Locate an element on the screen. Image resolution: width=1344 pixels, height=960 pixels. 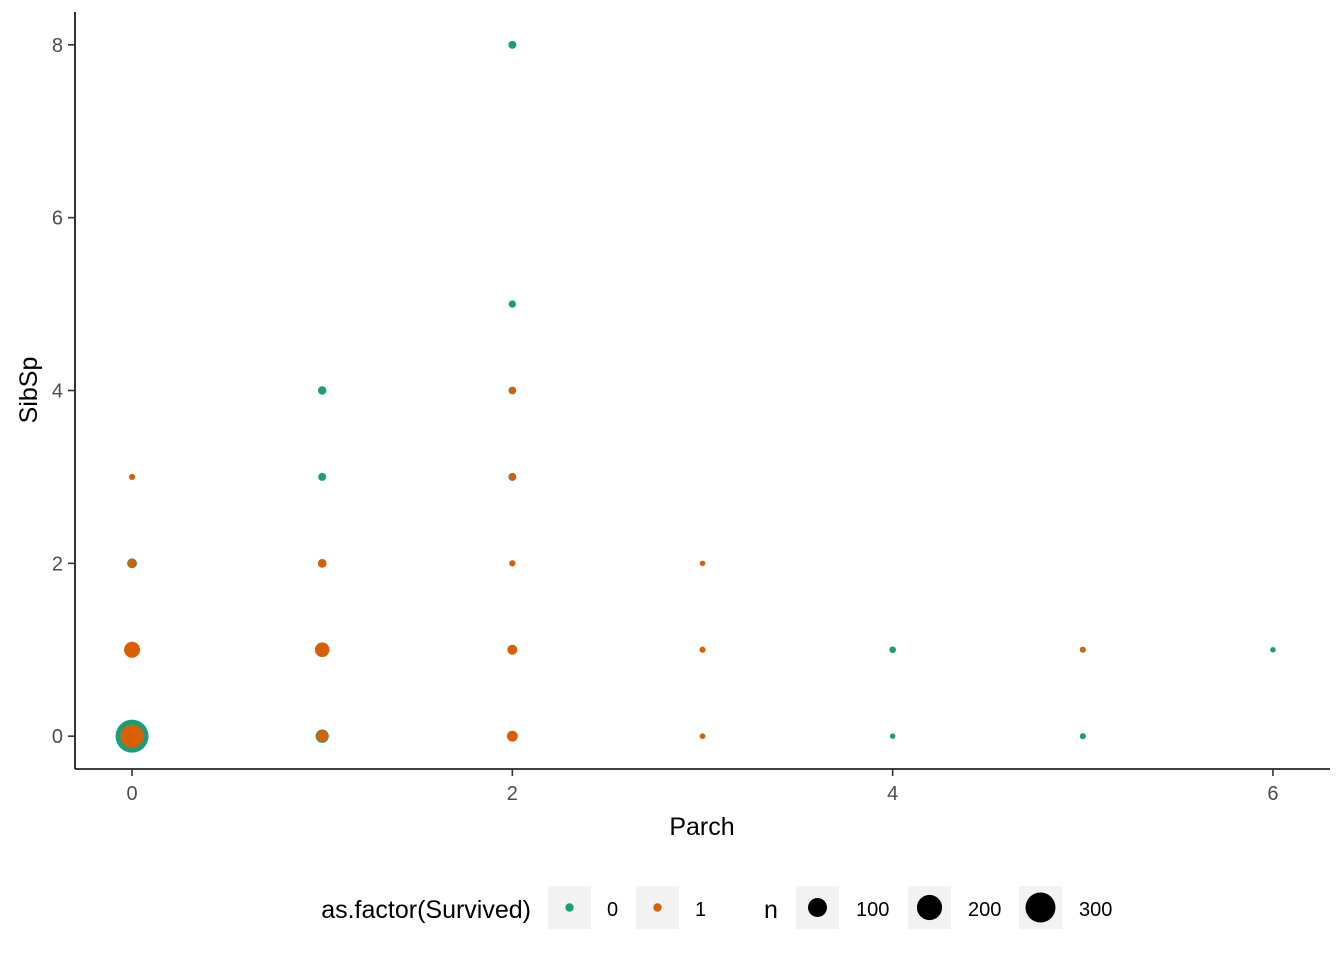
y-tick-label: 6 is located at coordinates (57, 219).